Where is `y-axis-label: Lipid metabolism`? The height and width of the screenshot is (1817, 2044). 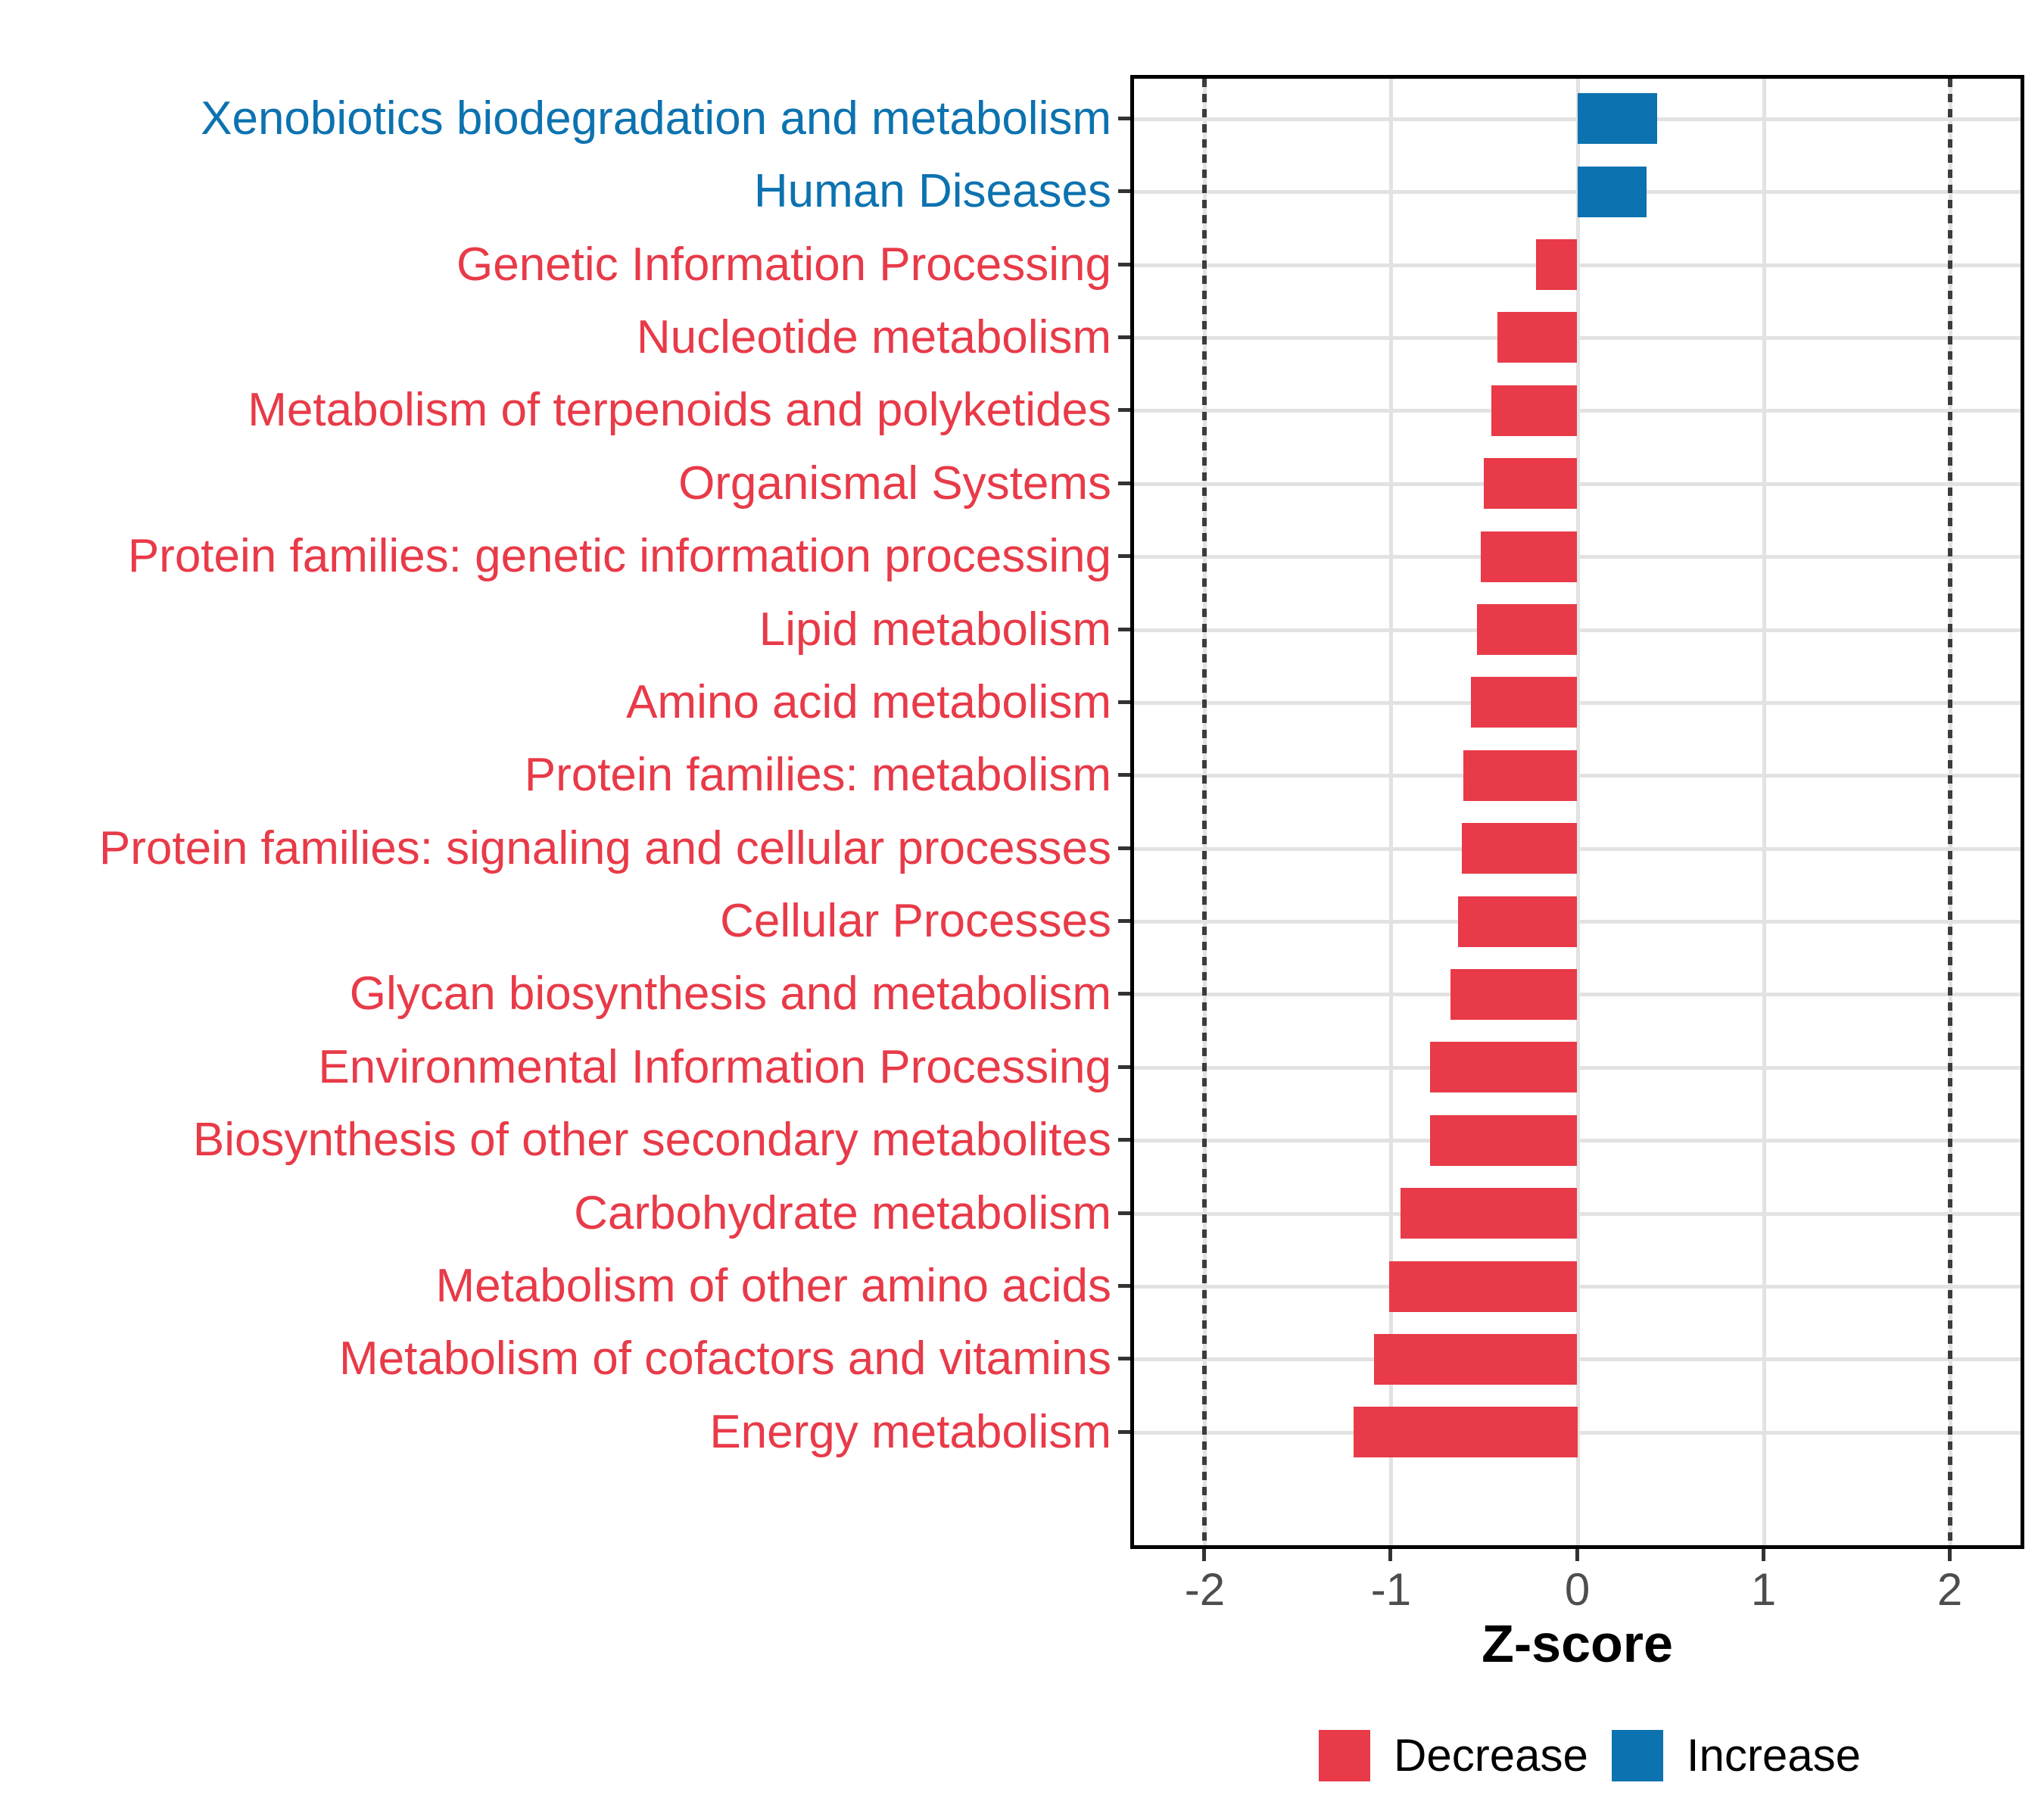 y-axis-label: Lipid metabolism is located at coordinates (935, 629).